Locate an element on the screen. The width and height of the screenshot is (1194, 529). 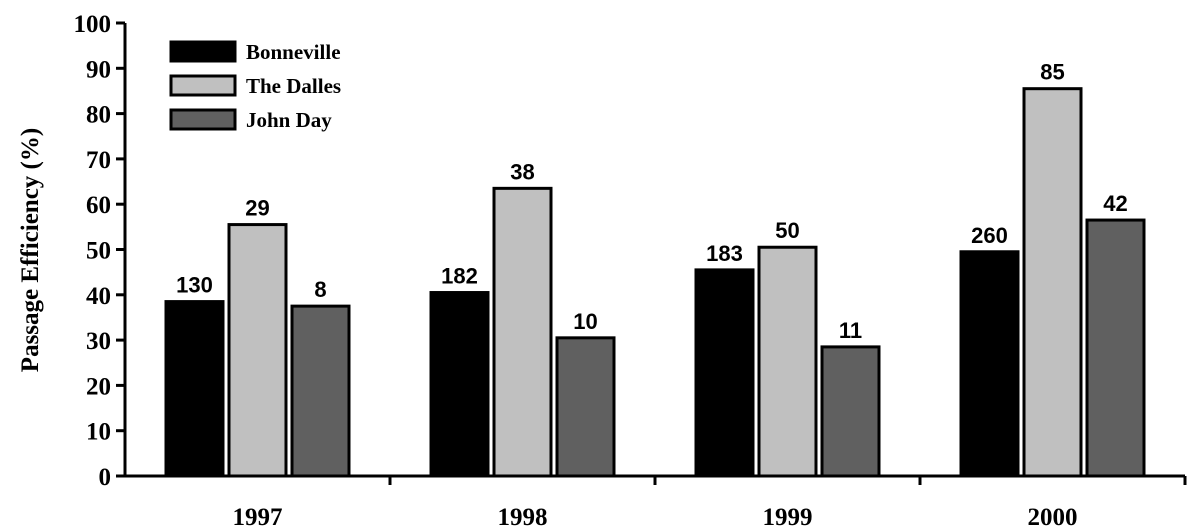
bar-data-label: 50 is located at coordinates (787, 230).